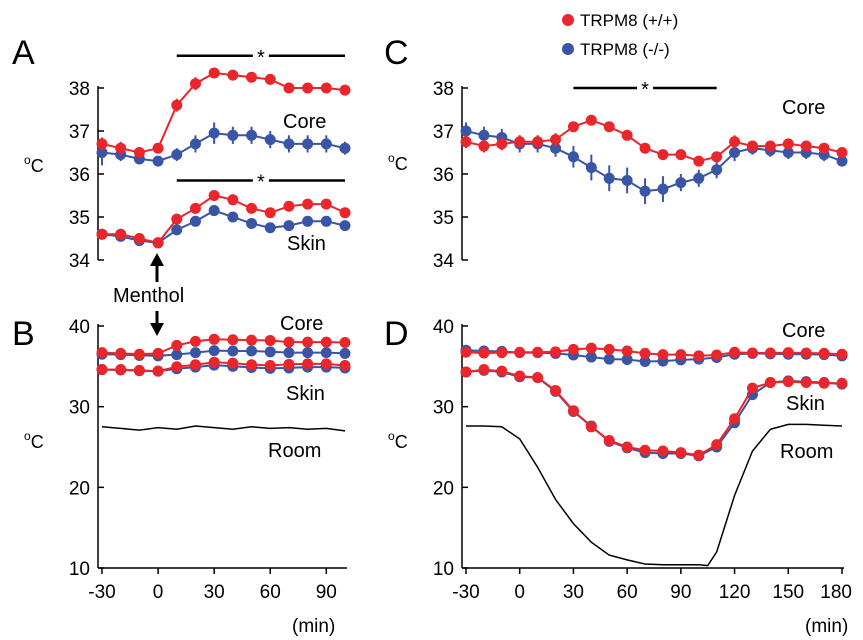 The width and height of the screenshot is (863, 640). What do you see at coordinates (443, 175) in the screenshot?
I see `y-tick-label-c-36: 36` at bounding box center [443, 175].